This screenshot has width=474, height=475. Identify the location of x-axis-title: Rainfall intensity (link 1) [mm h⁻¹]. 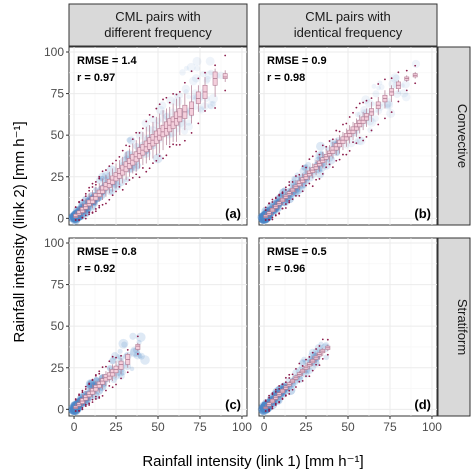
(252, 461).